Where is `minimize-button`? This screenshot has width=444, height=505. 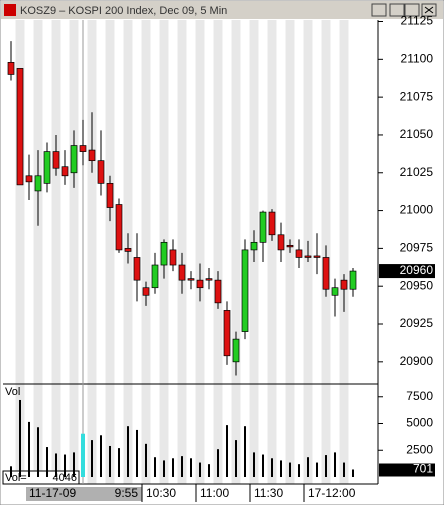 minimize-button is located at coordinates (397, 10).